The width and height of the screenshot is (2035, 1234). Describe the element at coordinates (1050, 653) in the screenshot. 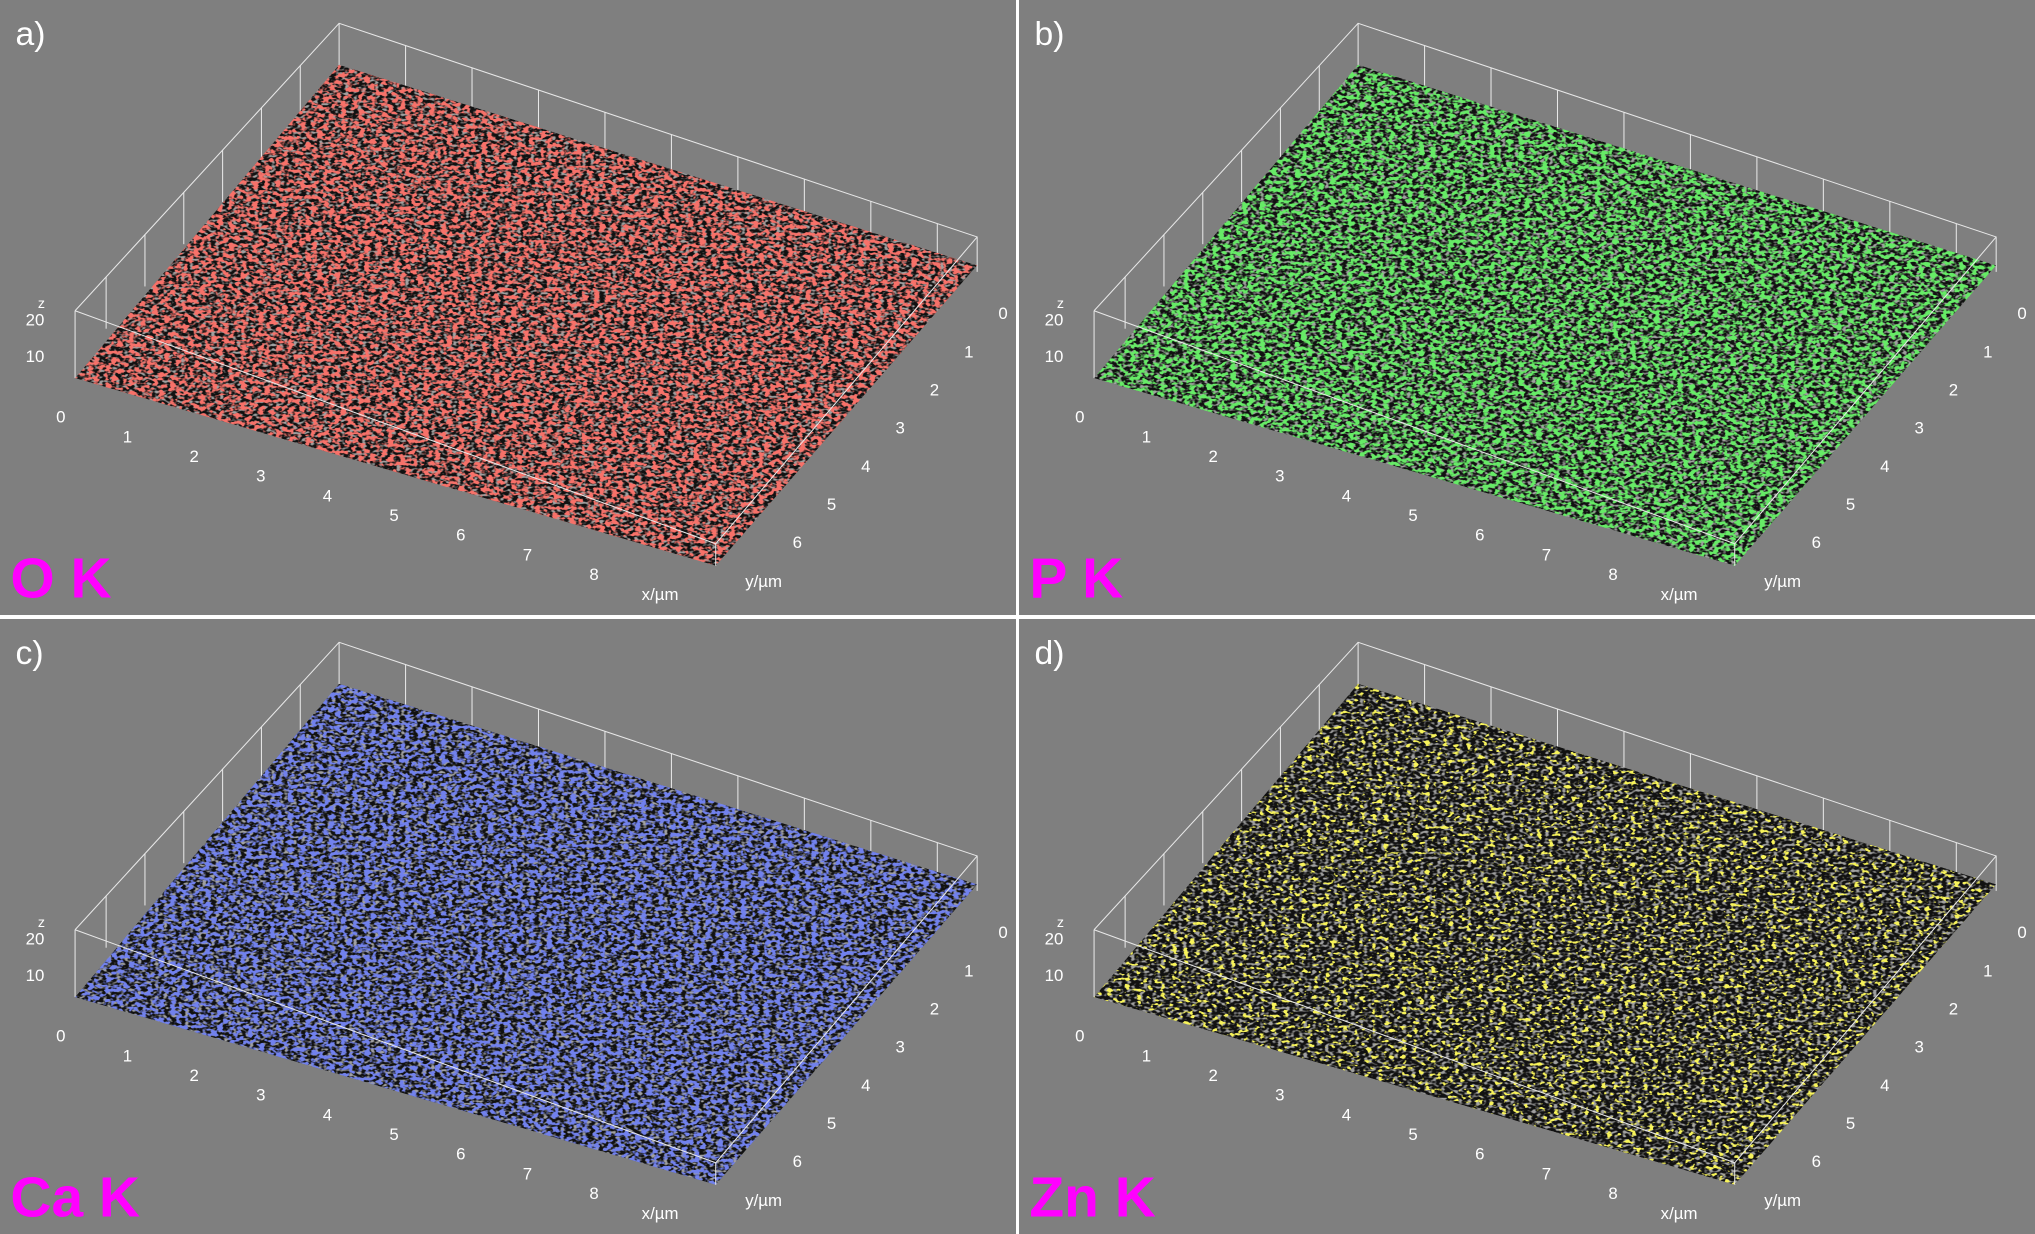

I see `panel-label: d)` at that location.